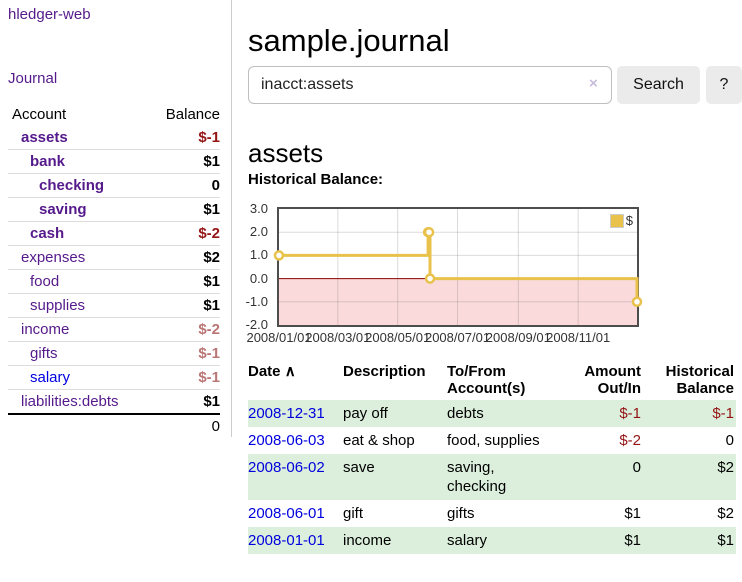 The image size is (742, 582). What do you see at coordinates (192, 114) in the screenshot?
I see `accounts-col-balance: Balance` at bounding box center [192, 114].